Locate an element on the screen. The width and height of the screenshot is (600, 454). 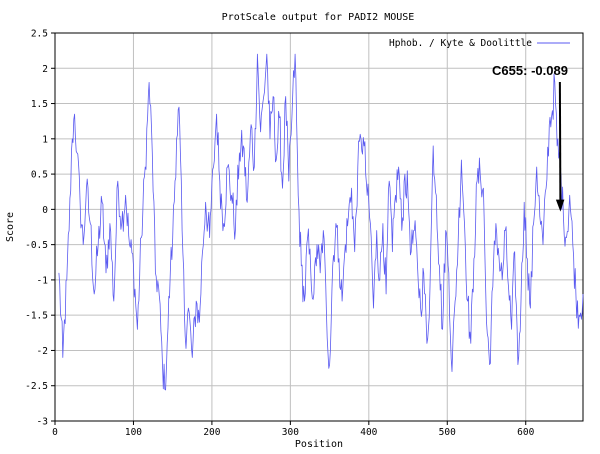
y-tick-label: 2.5 is located at coordinates (39, 34).